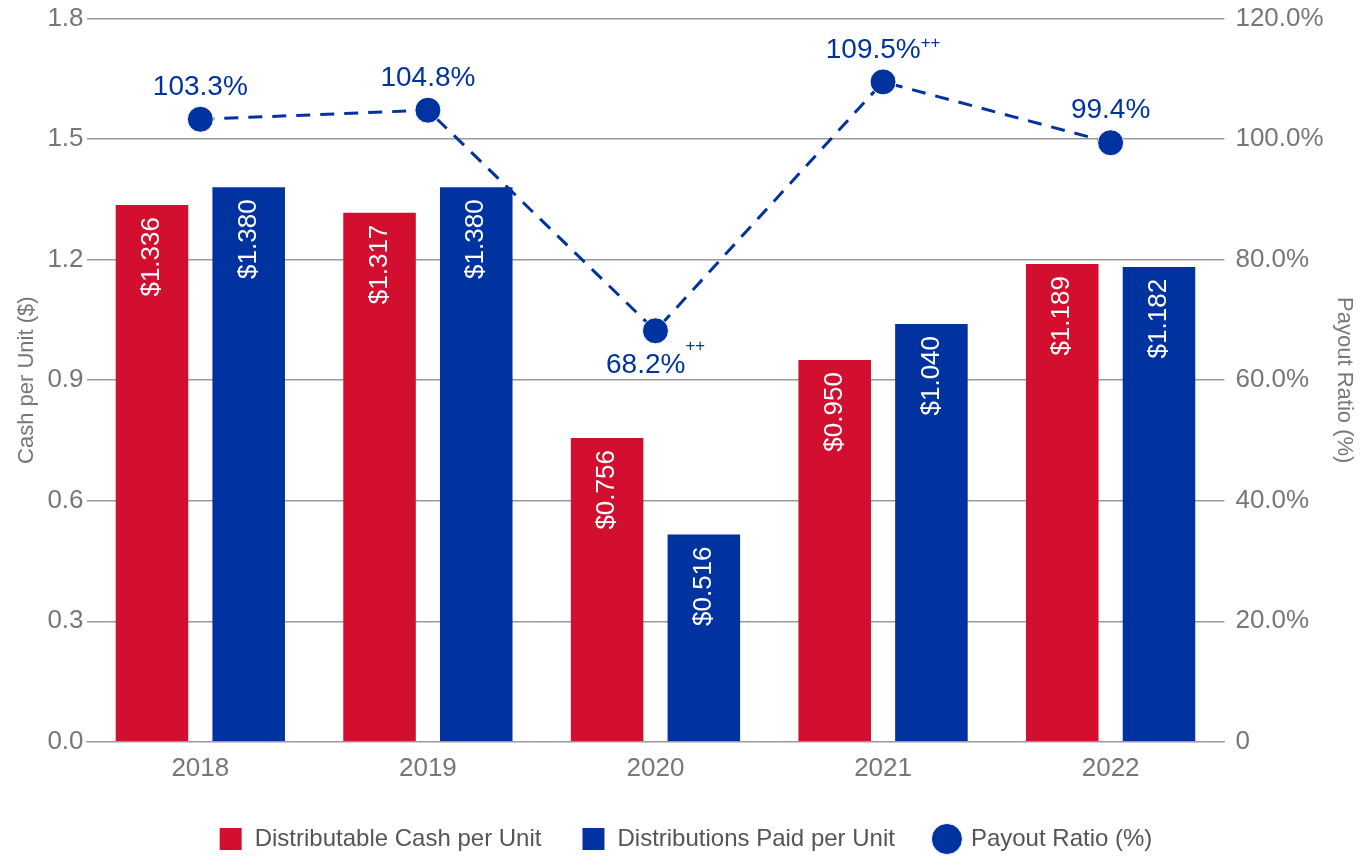  Describe the element at coordinates (929, 375) in the screenshot. I see `data-label: $1.040` at that location.